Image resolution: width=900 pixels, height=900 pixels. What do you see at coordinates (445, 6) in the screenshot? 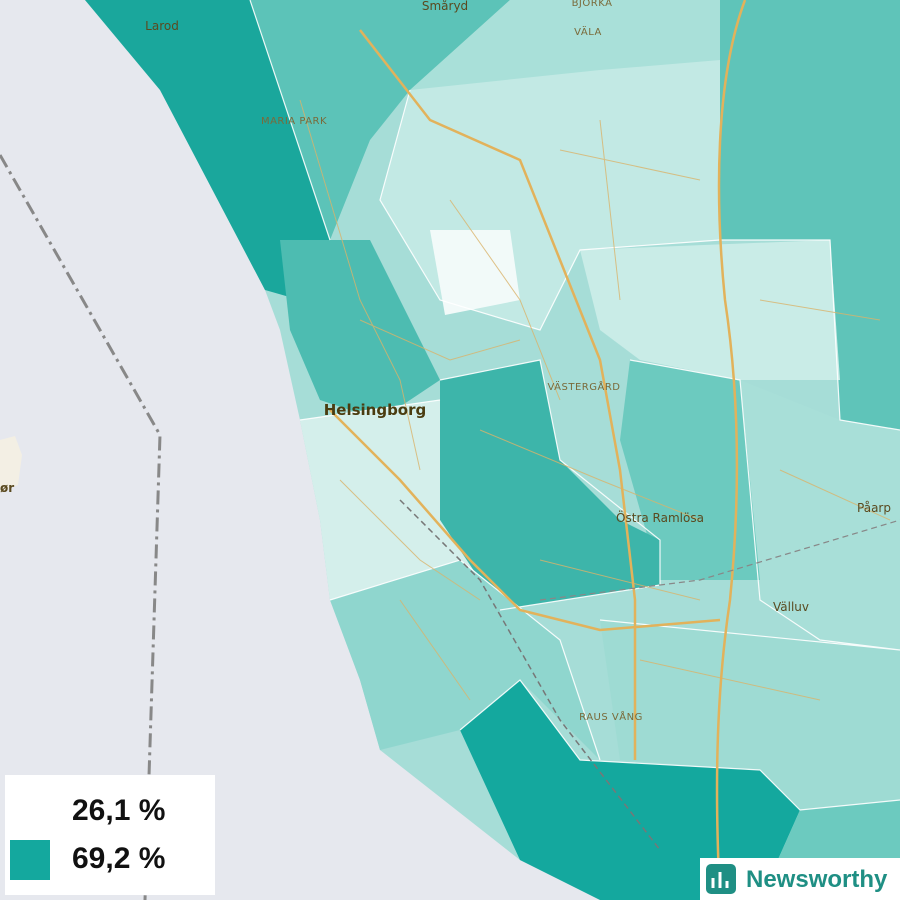
I see `place-label: Småryd` at bounding box center [445, 6].